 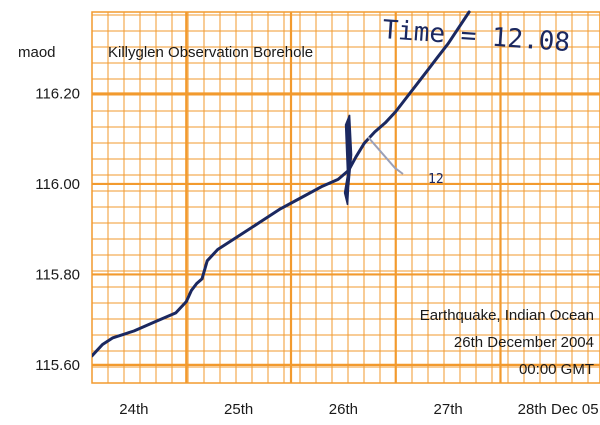 I want to click on y-tick-label: 116.20, so click(x=57, y=93).